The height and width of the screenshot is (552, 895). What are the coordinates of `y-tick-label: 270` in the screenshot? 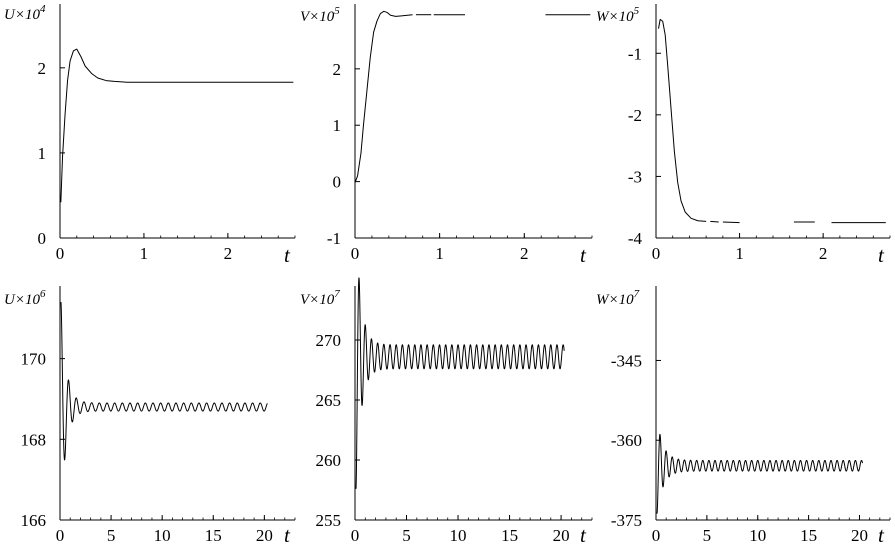 It's located at (329, 340).